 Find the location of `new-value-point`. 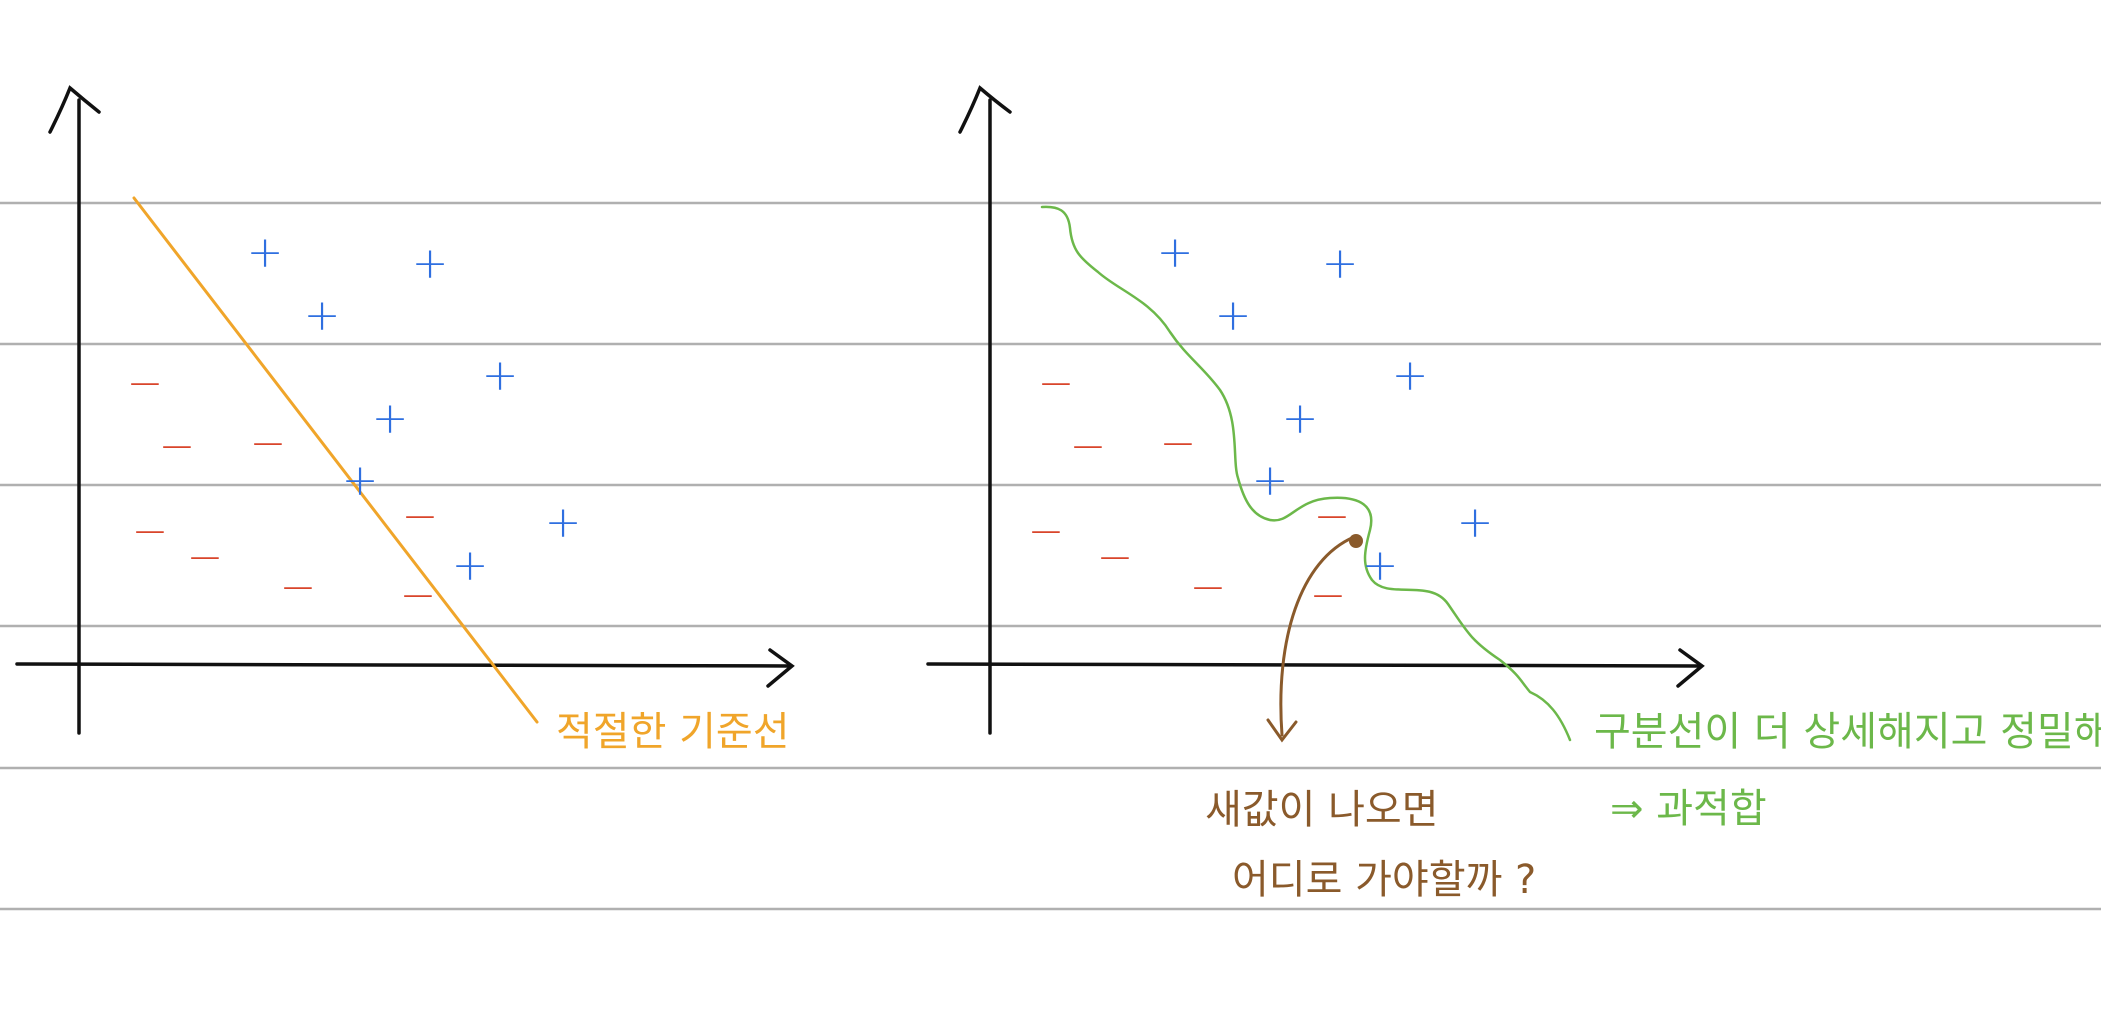

new-value-point is located at coordinates (1356, 541).